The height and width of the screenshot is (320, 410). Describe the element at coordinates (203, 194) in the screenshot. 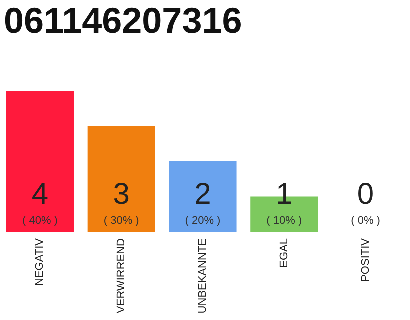

I see `data-label: 2` at that location.